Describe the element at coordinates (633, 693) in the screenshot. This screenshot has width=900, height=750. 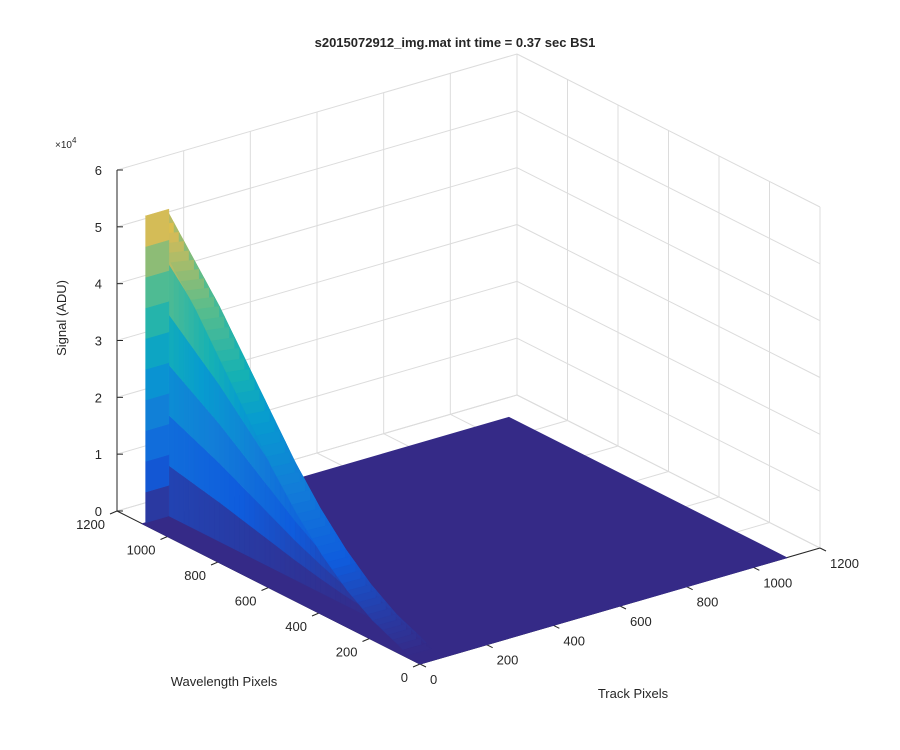
I see `x-axis-label: Track Pixels` at that location.